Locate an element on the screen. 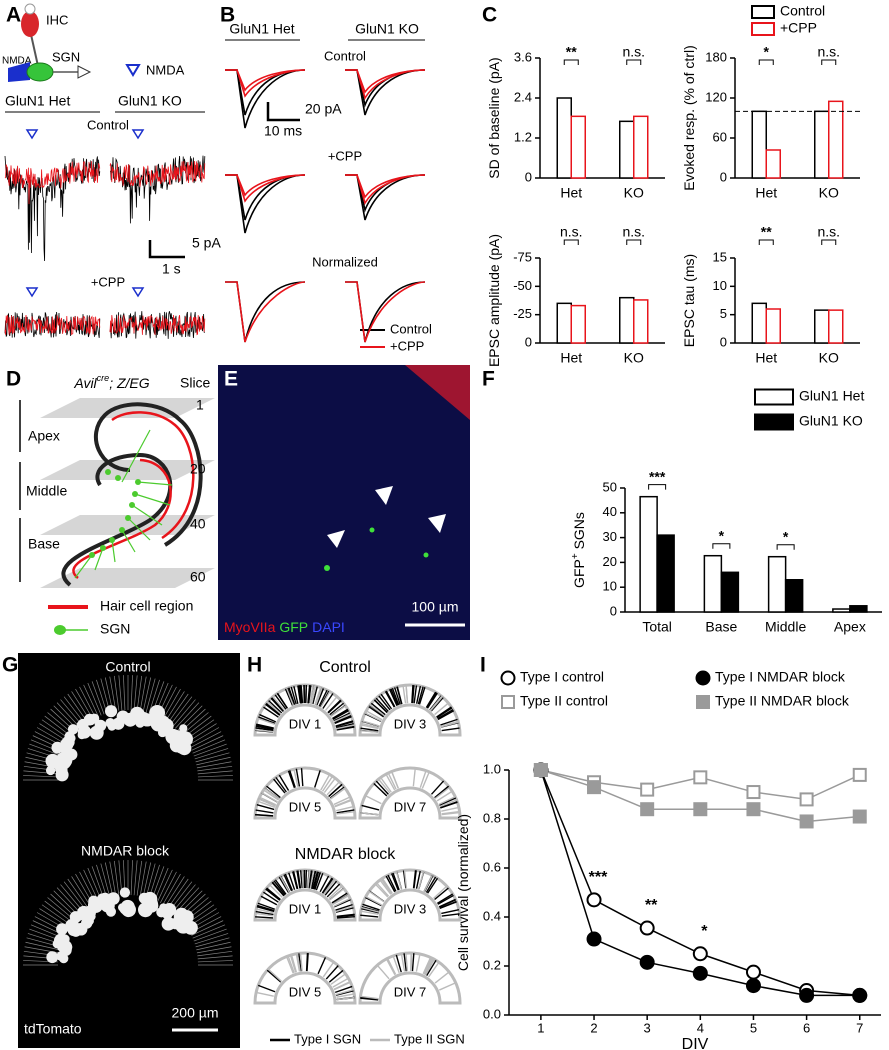 This screenshot has width=889, height=1050. reporter-label: tdTomato is located at coordinates (53, 1029).